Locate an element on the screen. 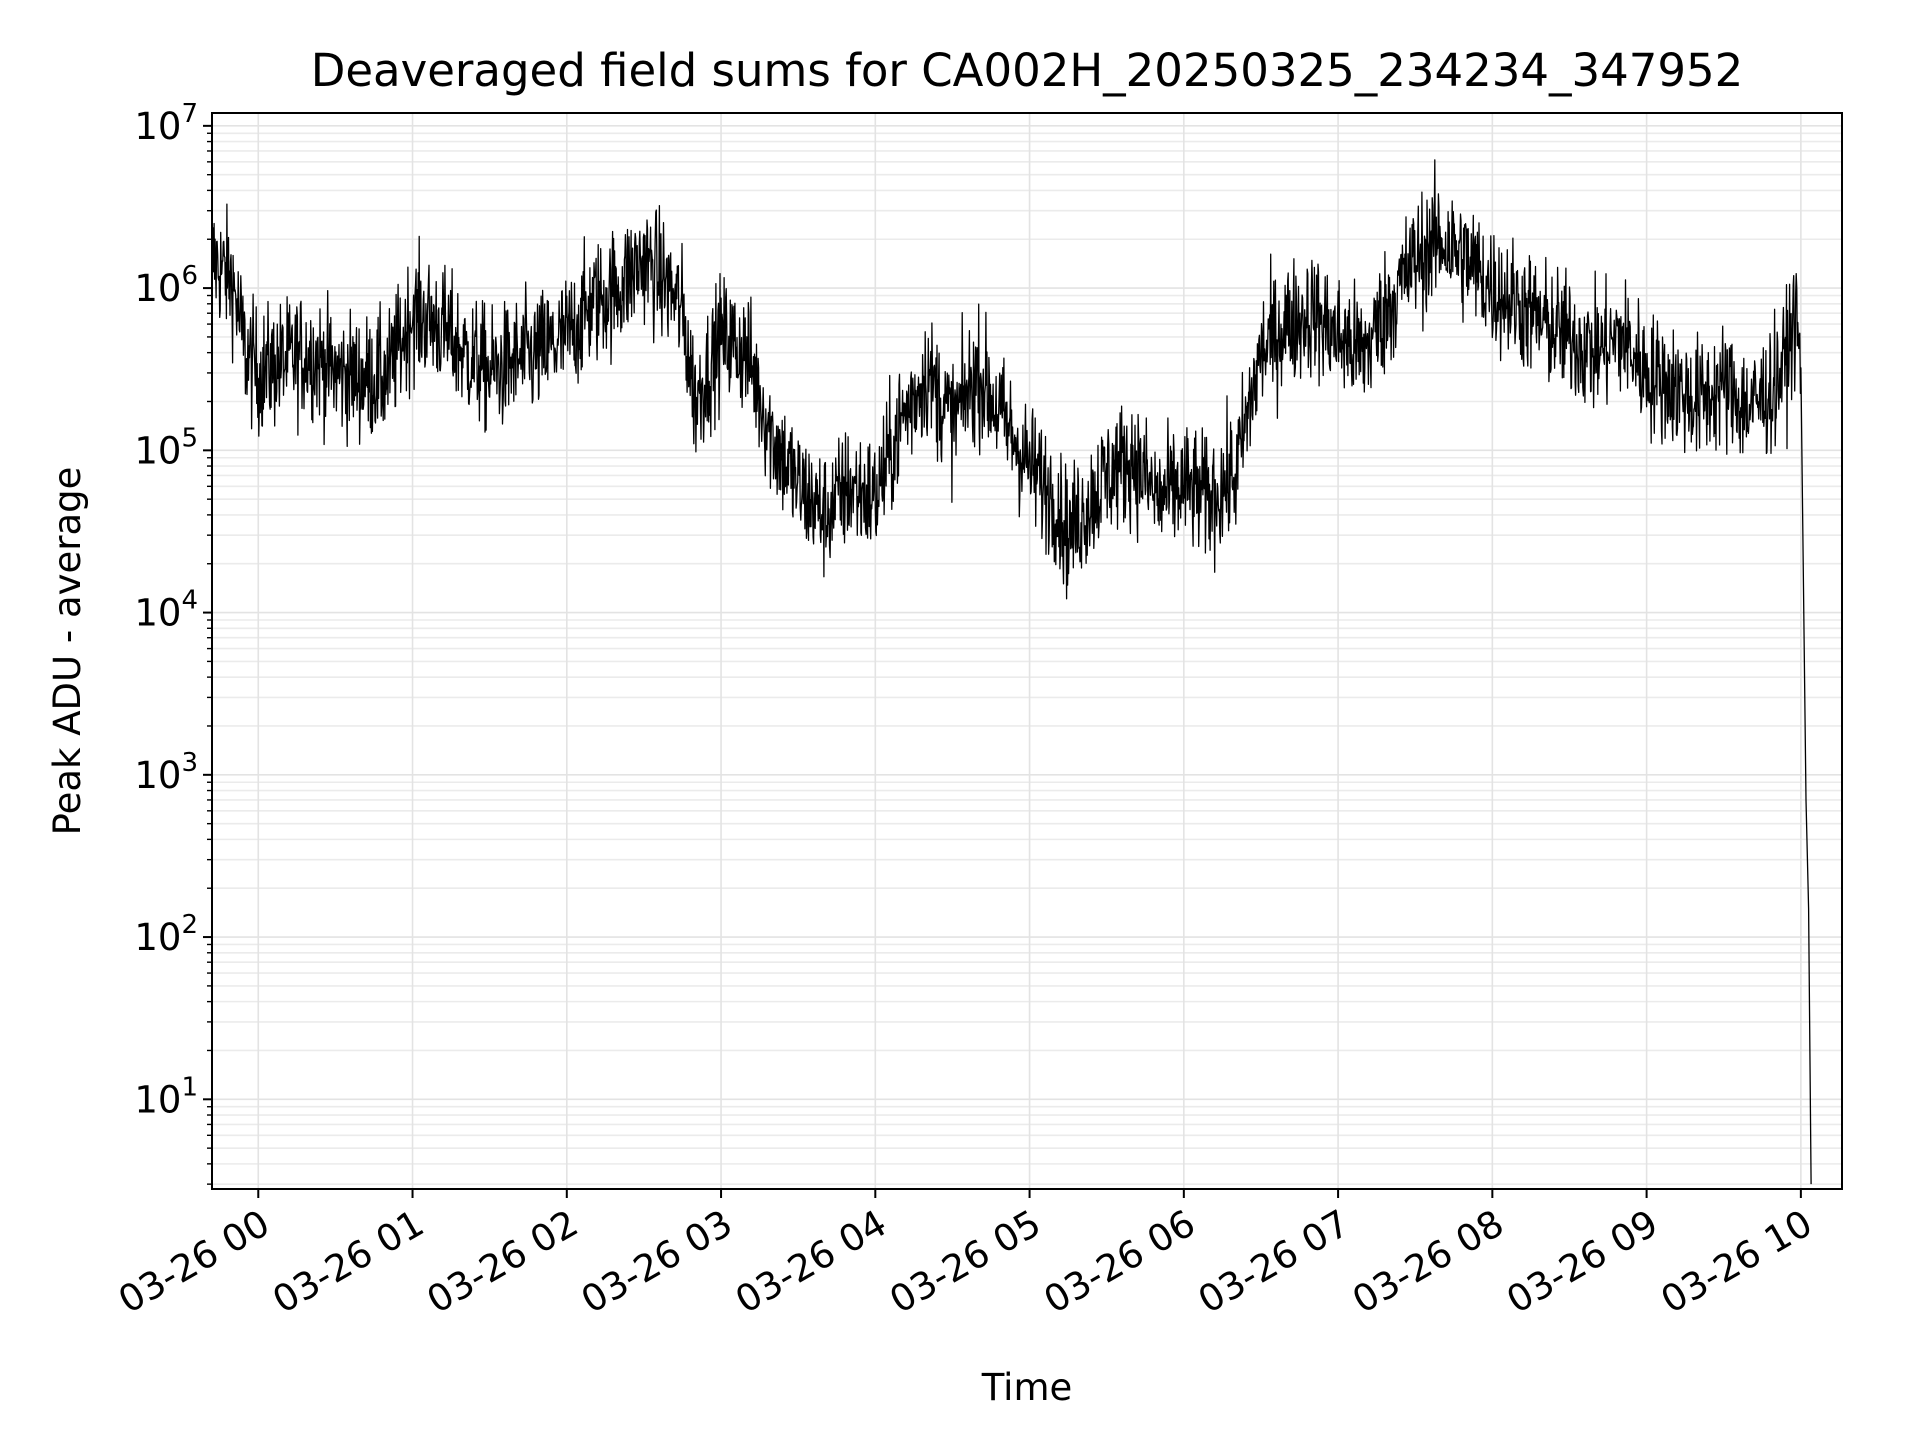  x-tick-label: 03-26 08 is located at coordinates (1428, 1262).